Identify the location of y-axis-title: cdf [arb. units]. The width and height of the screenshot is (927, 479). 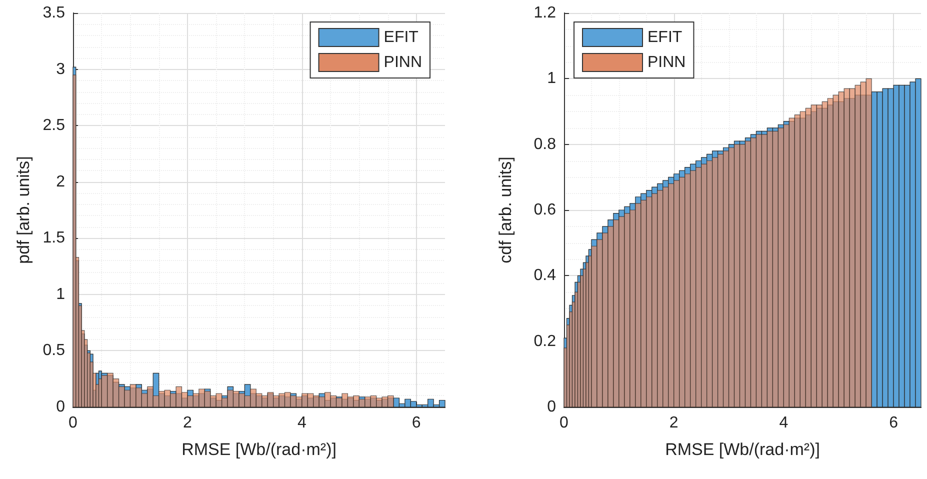
(505, 210).